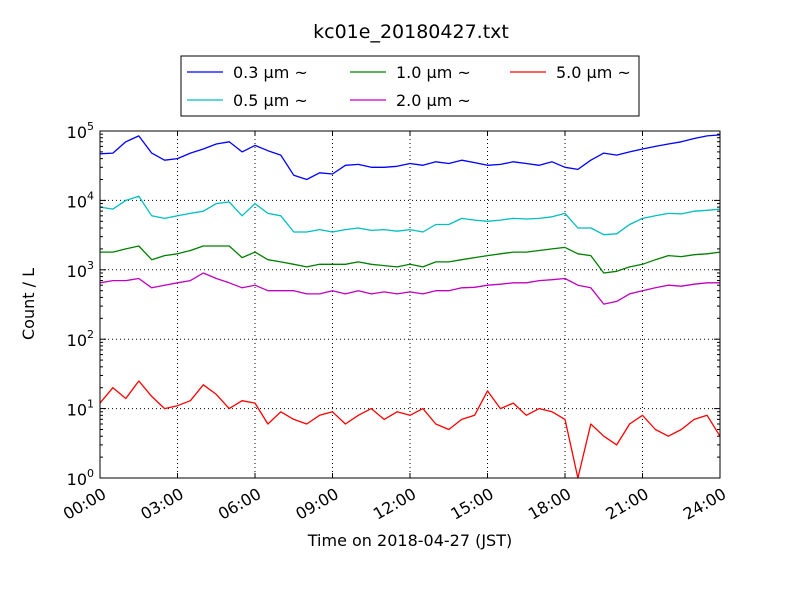 The width and height of the screenshot is (800, 600). What do you see at coordinates (409, 540) in the screenshot?
I see `x-axis-label: Time on 2018-04-27 (JST)` at bounding box center [409, 540].